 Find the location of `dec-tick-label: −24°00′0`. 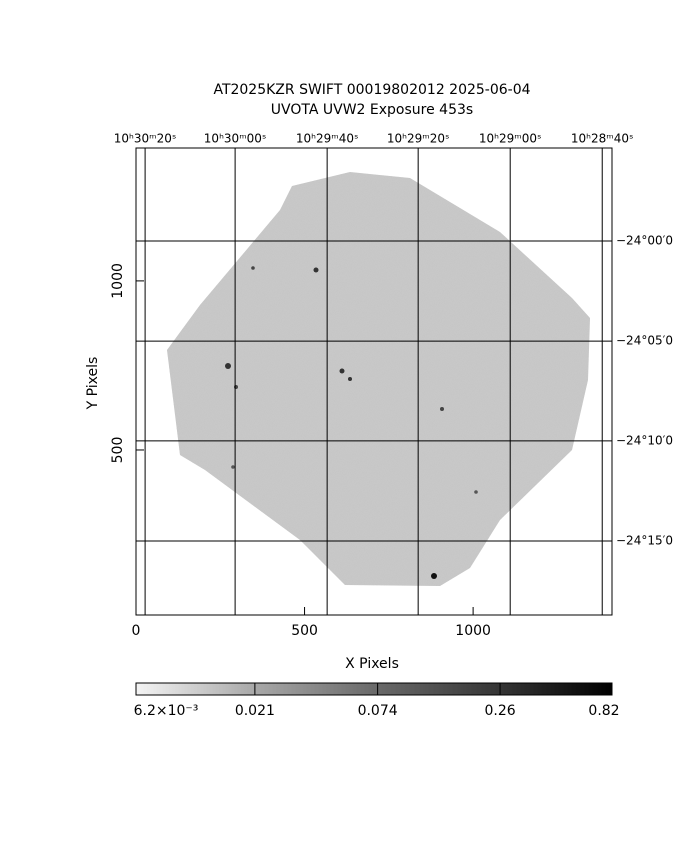

dec-tick-label: −24°00′0 is located at coordinates (644, 240).